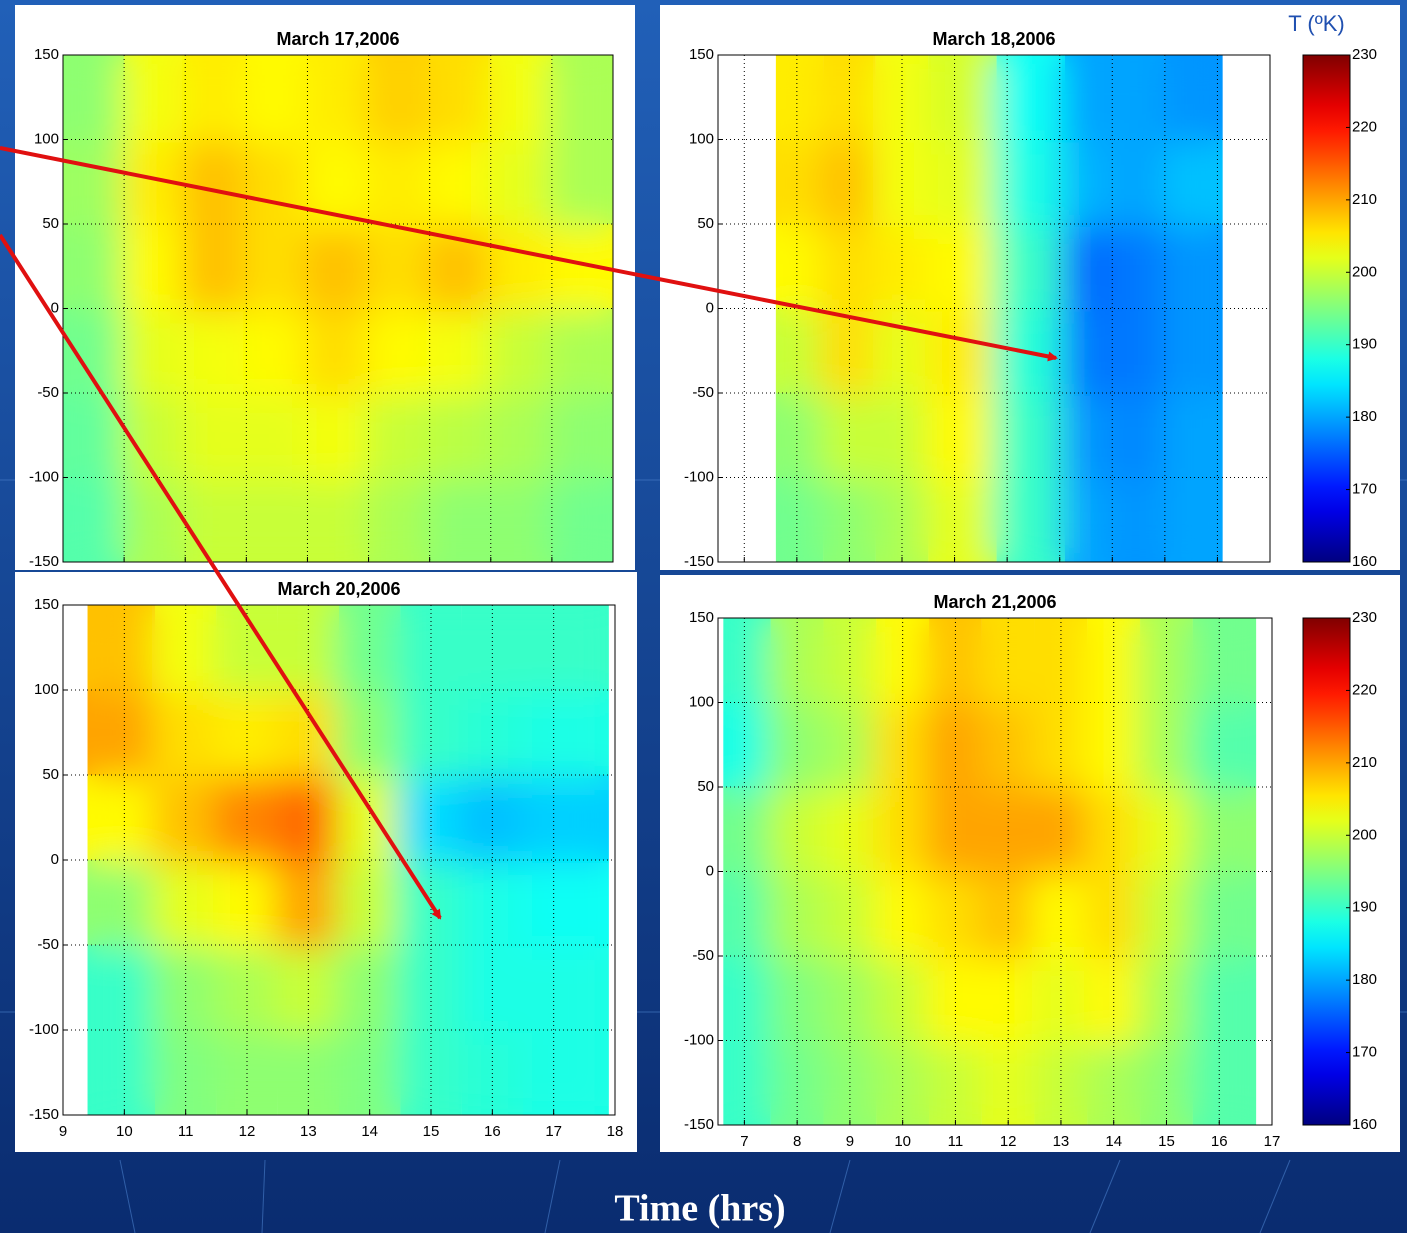 The height and width of the screenshot is (1233, 1407). I want to click on x-tick-label: 11, so click(186, 1131).